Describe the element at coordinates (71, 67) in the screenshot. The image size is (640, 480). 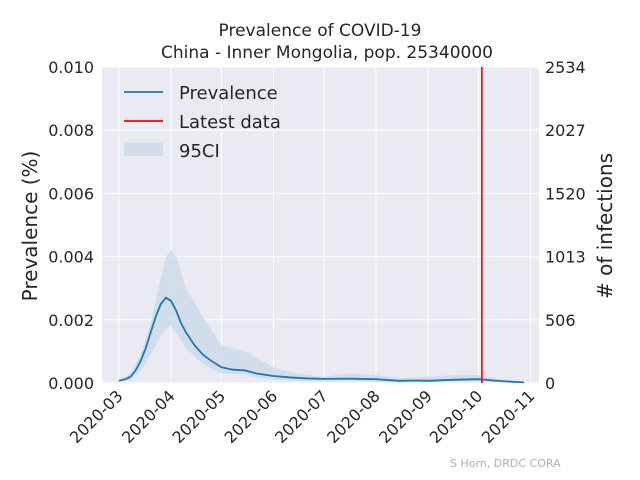
I see `y-tick-label: 0.010` at that location.